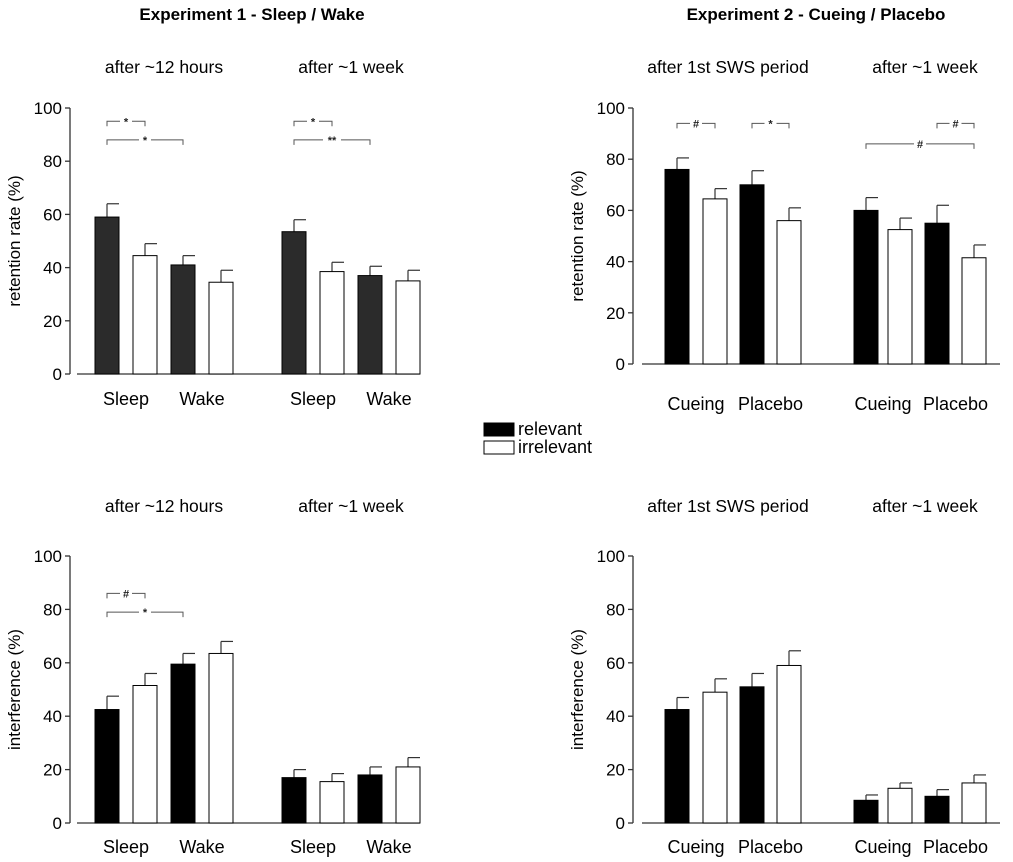 The image size is (1013, 862). What do you see at coordinates (816, 14) in the screenshot?
I see `experiment-2-title: Experiment 2 - Cueing / Placebo` at bounding box center [816, 14].